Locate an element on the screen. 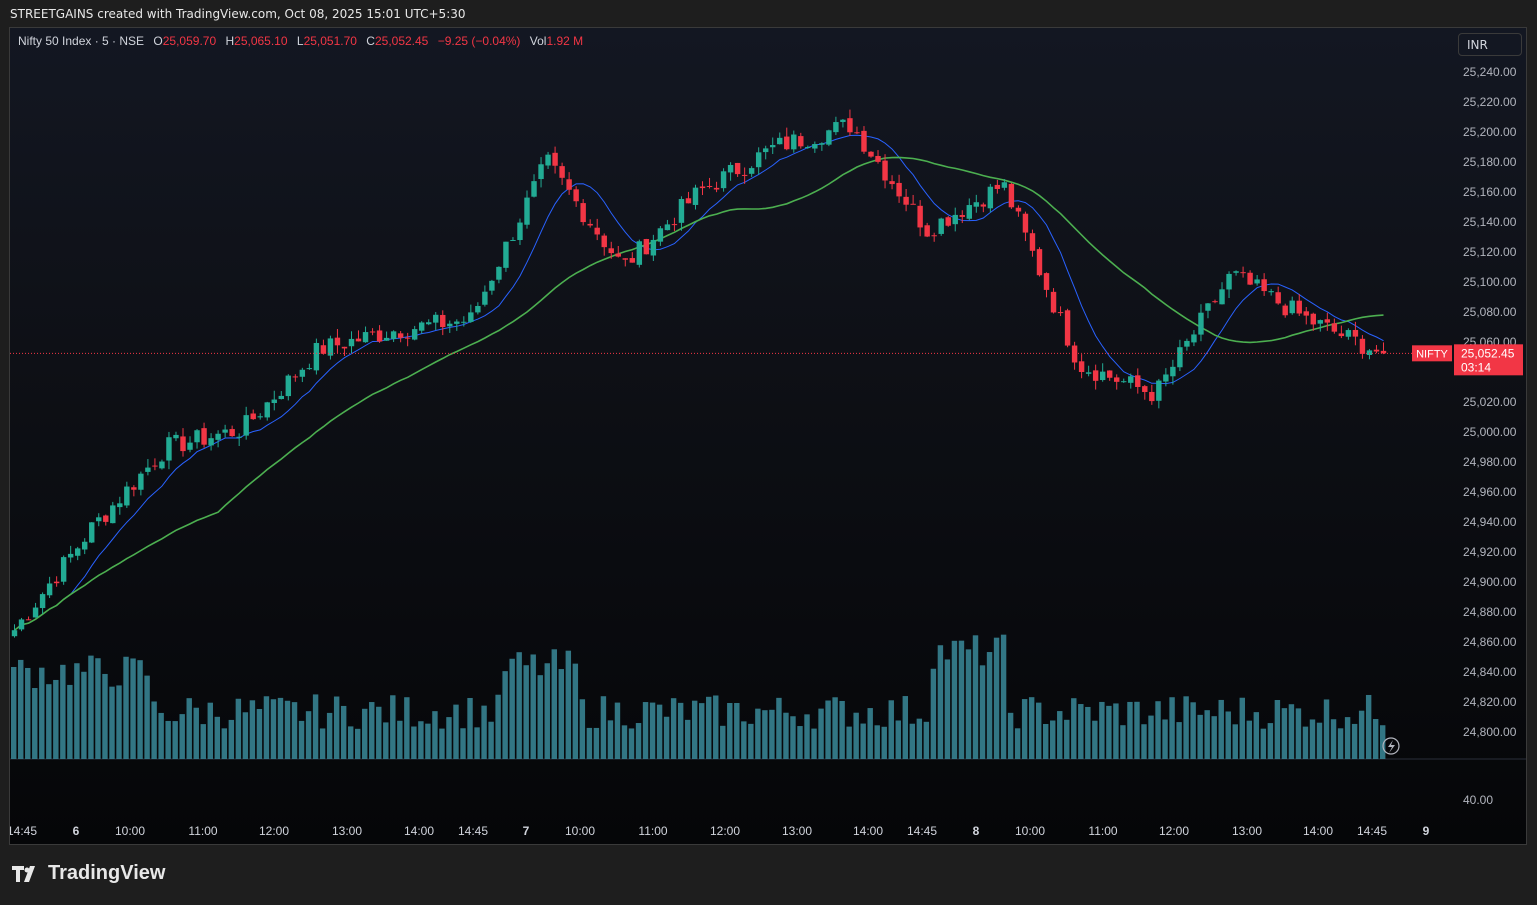 Image resolution: width=1537 pixels, height=905 pixels. symbol-tag: NIFTY is located at coordinates (1432, 354).